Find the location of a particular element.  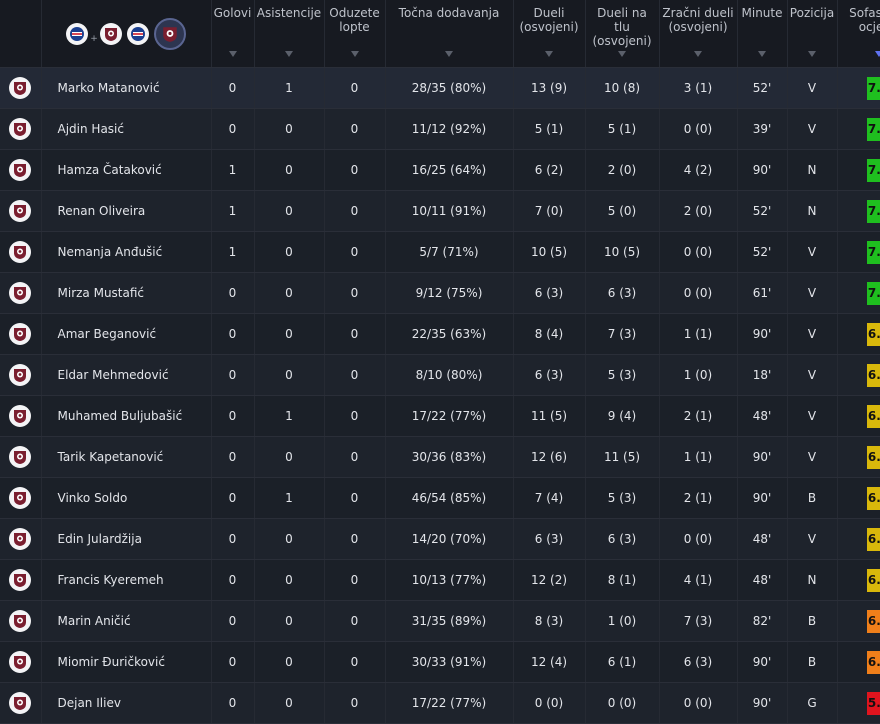

column-aerial-duels: Zračni dueli (osvojeni) is located at coordinates (698, 34).